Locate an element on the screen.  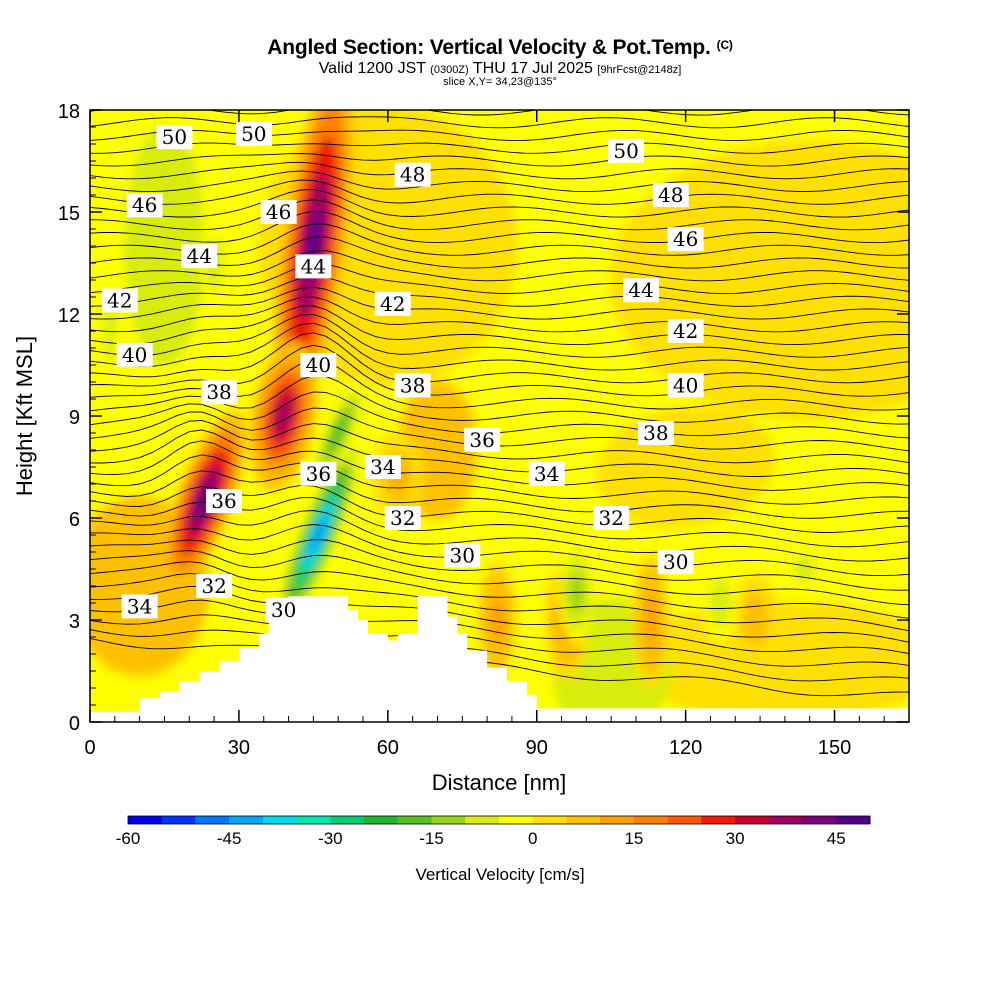
isentrope-label-text: 46 is located at coordinates (144, 205).